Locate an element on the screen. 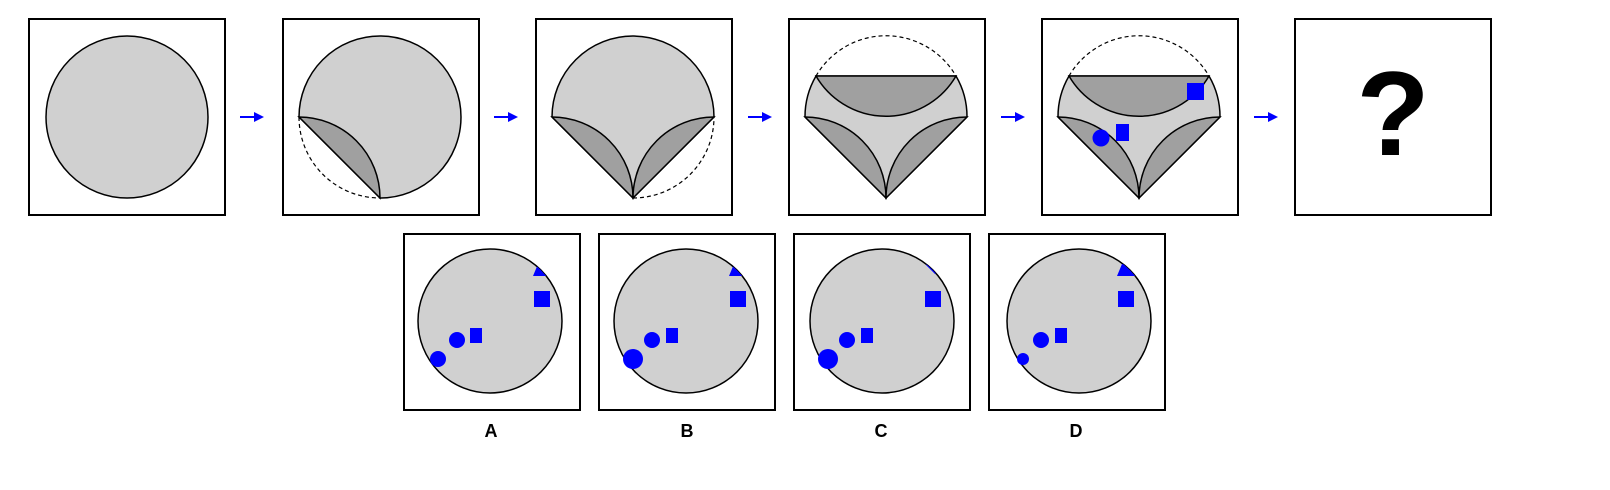  option-a: A is located at coordinates (492, 337).